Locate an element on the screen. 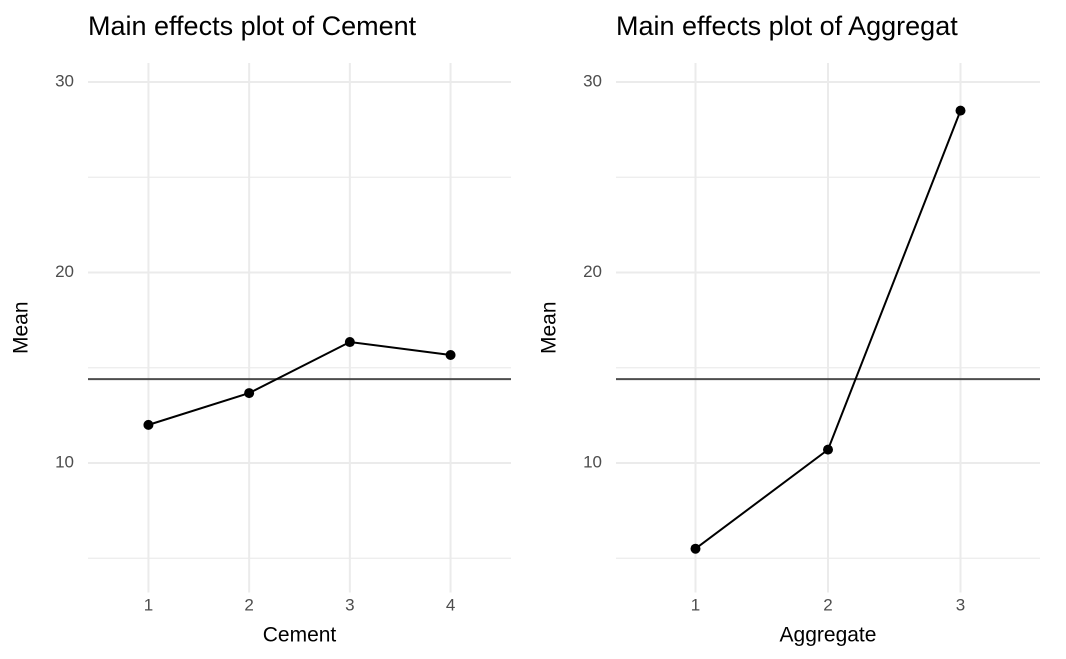  x-axis-title: Aggregate is located at coordinates (828, 635).